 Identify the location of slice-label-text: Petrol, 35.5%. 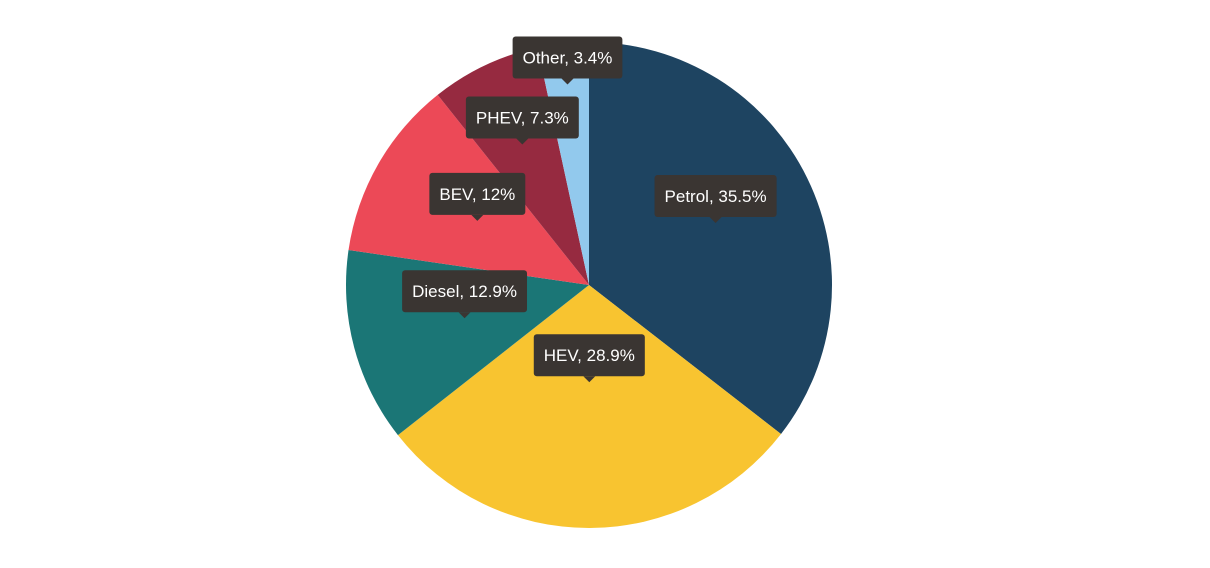
(716, 196).